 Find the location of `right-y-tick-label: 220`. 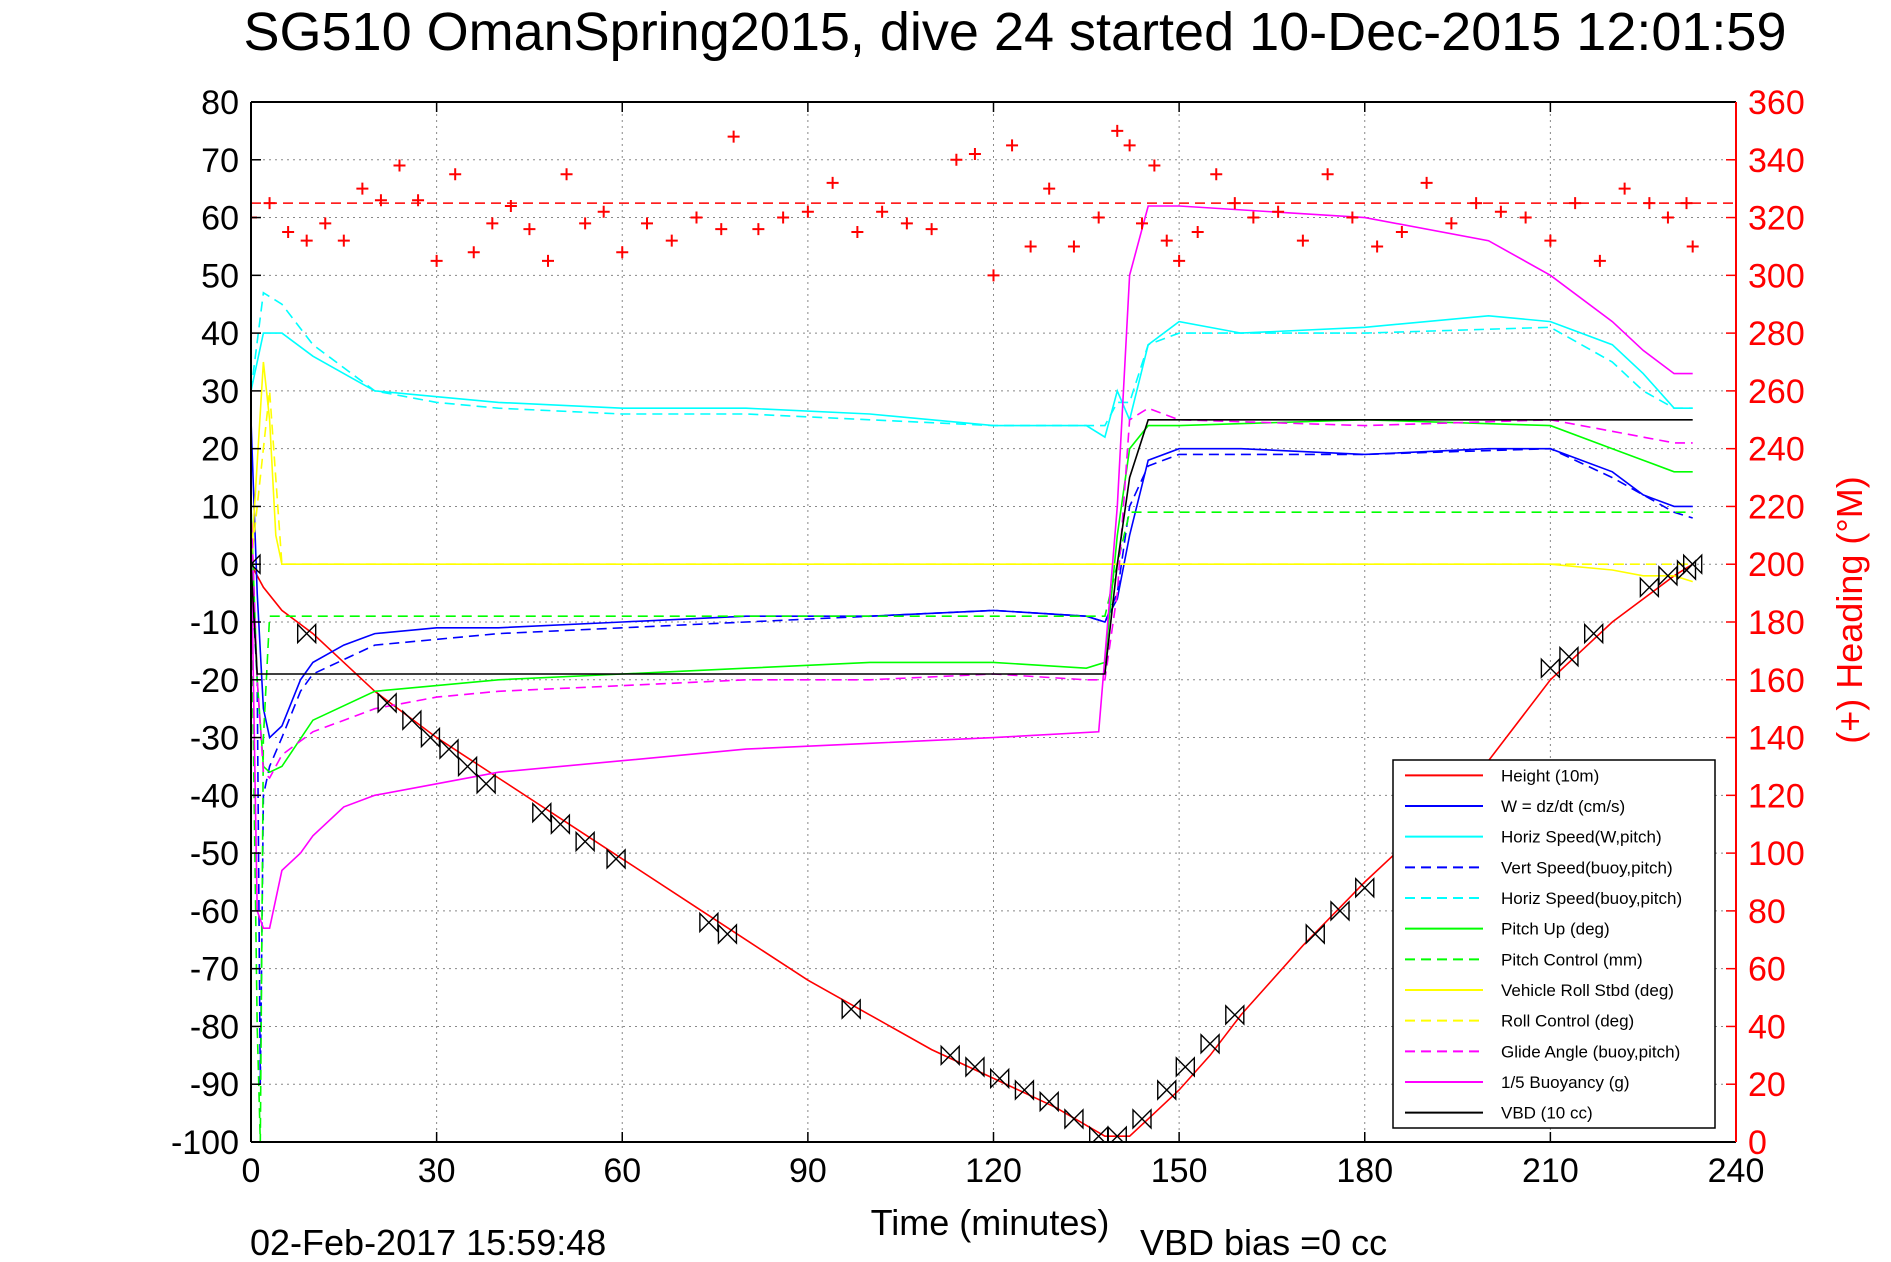

right-y-tick-label: 220 is located at coordinates (1776, 507).